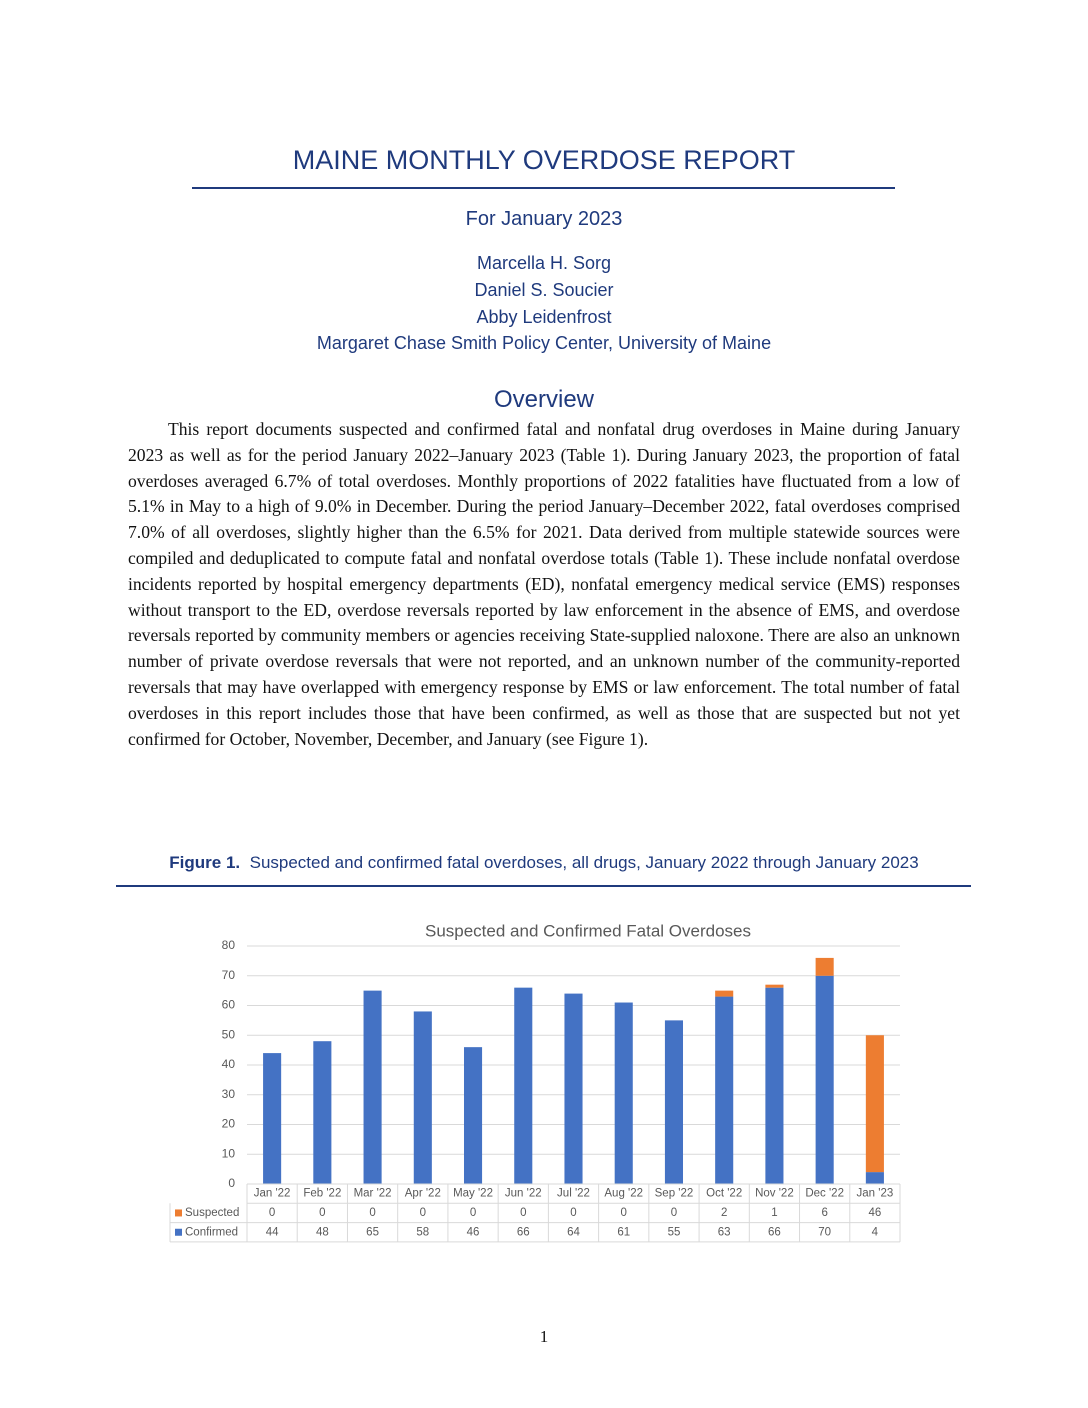 This screenshot has width=1088, height=1408. What do you see at coordinates (229, 1094) in the screenshot?
I see `y-tick-label: 30` at bounding box center [229, 1094].